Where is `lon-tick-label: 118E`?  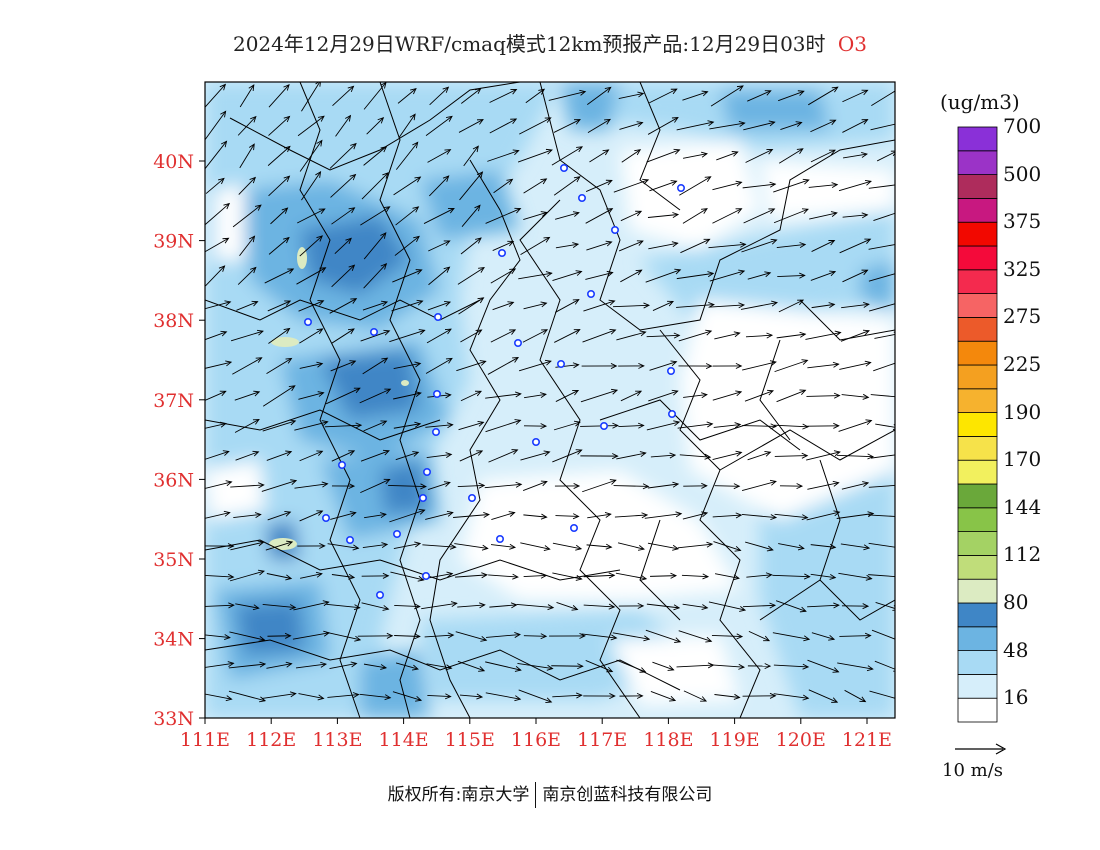
lon-tick-label: 118E is located at coordinates (668, 740).